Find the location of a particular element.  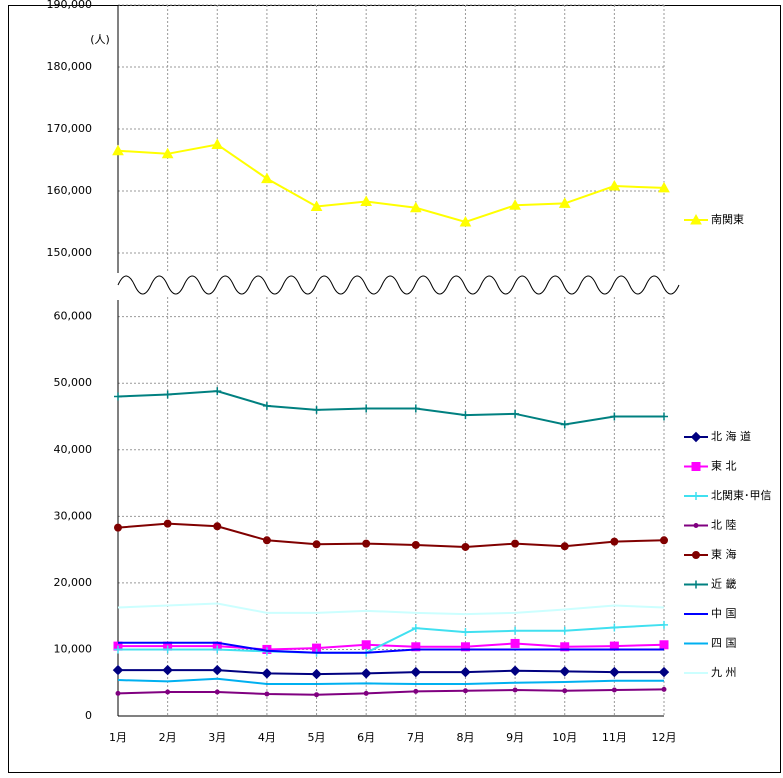

y-tick-label: 30,000 is located at coordinates (73, 515).